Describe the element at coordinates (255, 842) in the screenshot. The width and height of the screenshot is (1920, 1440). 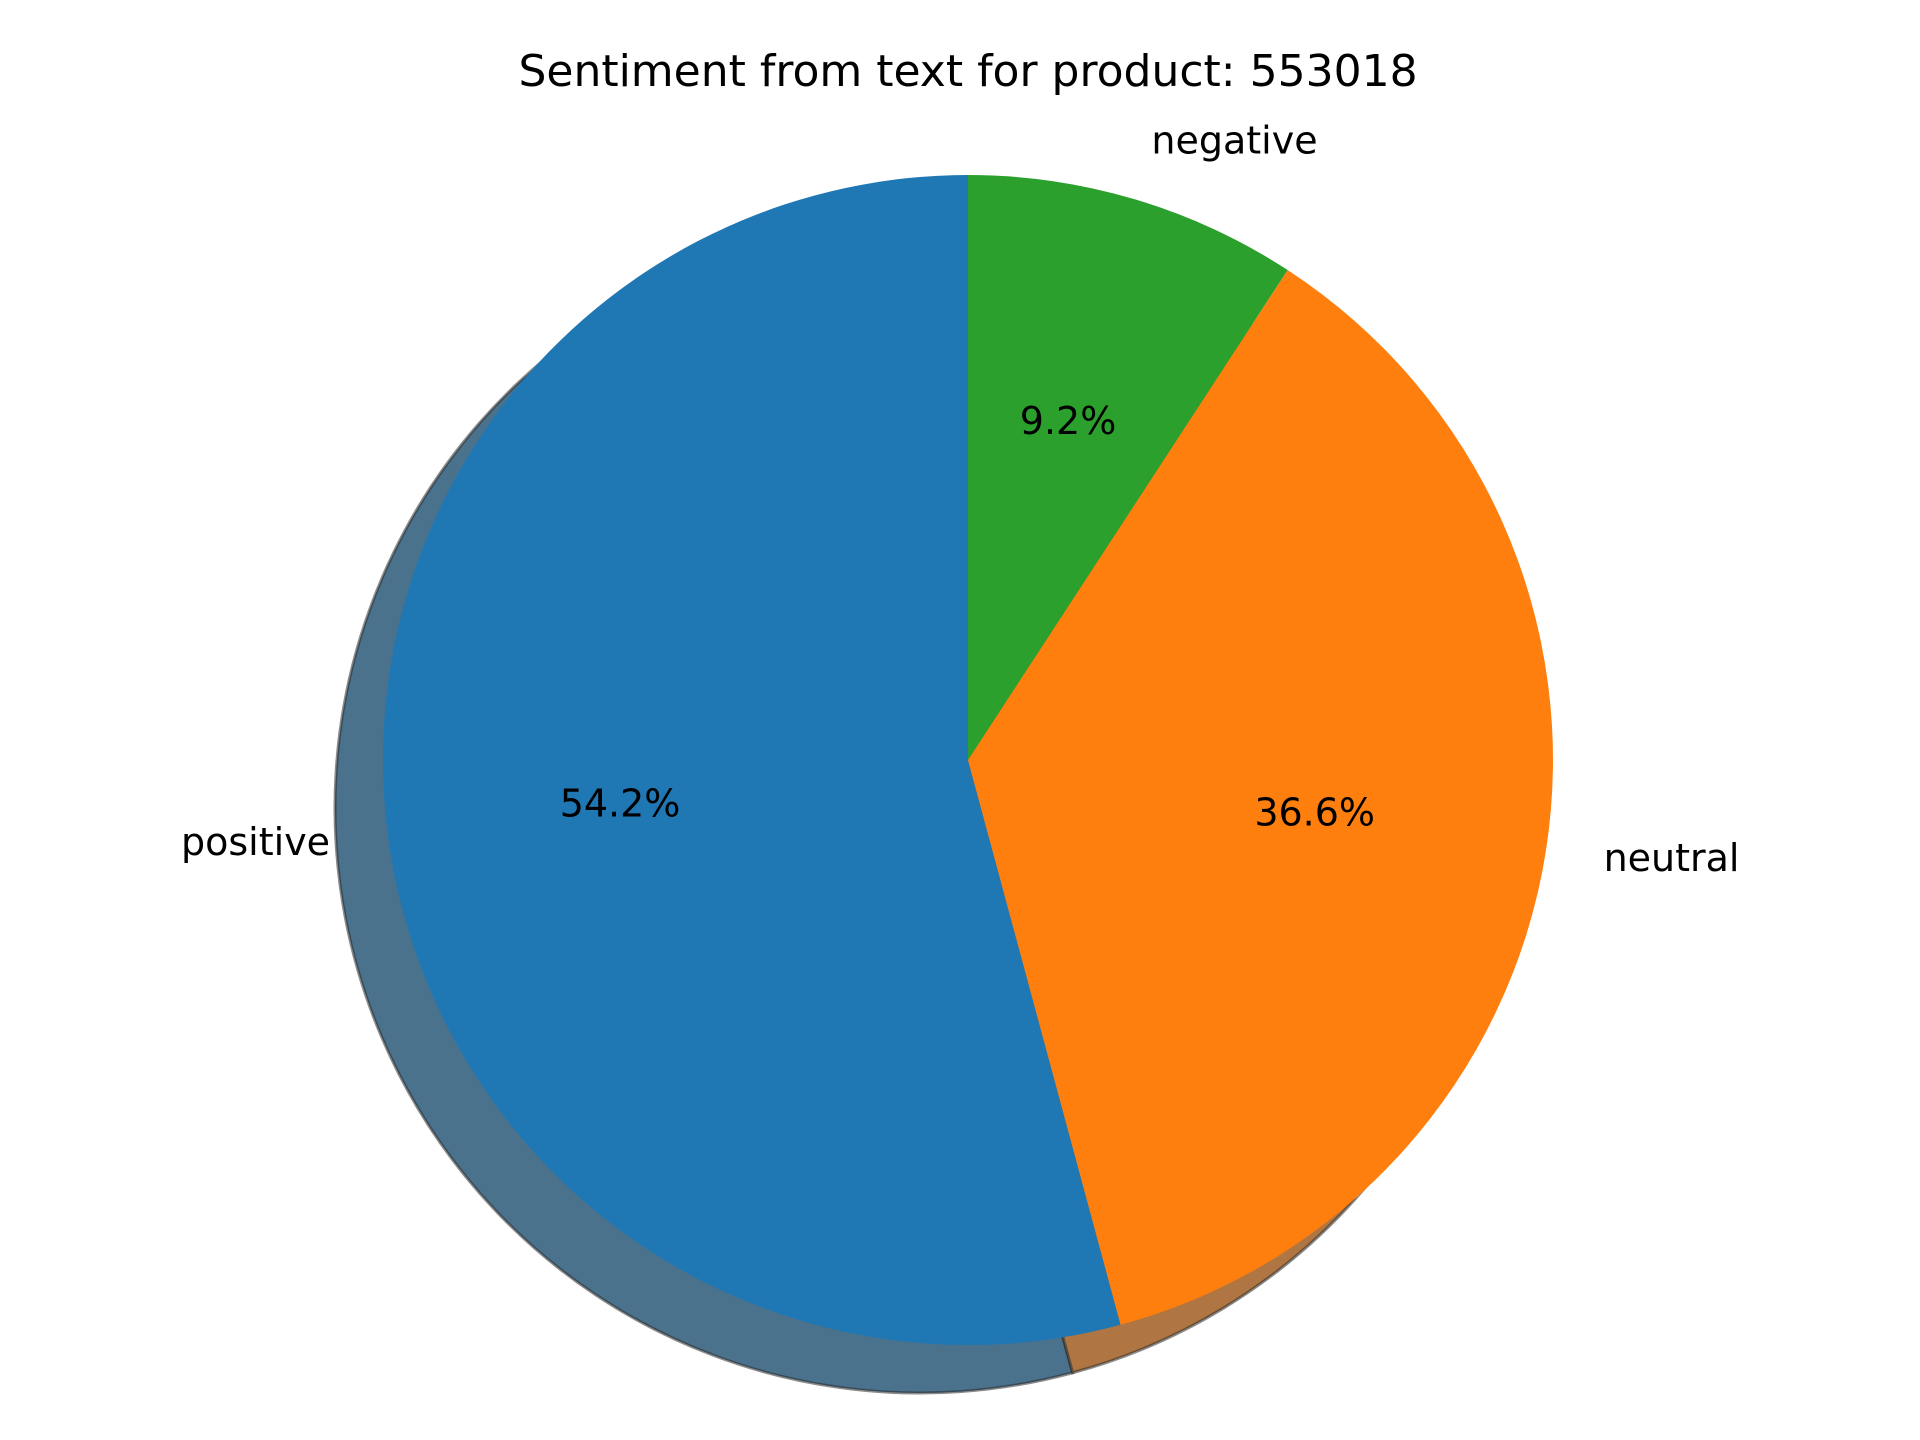
I see `label-positive: positive` at that location.